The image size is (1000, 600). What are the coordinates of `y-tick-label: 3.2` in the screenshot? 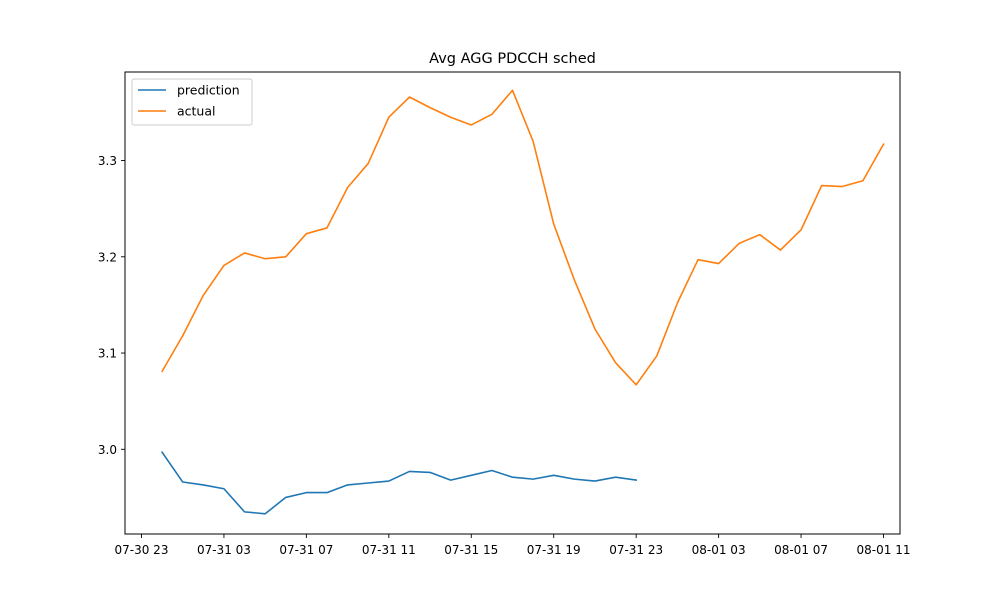 It's located at (107, 257).